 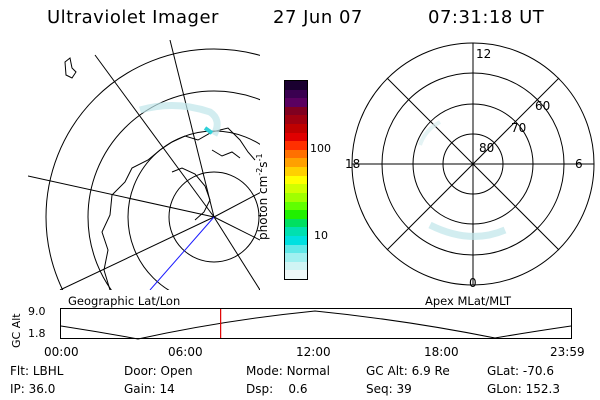 I want to click on apex-panel-label: Apex MLat/MLT, so click(x=468, y=301).